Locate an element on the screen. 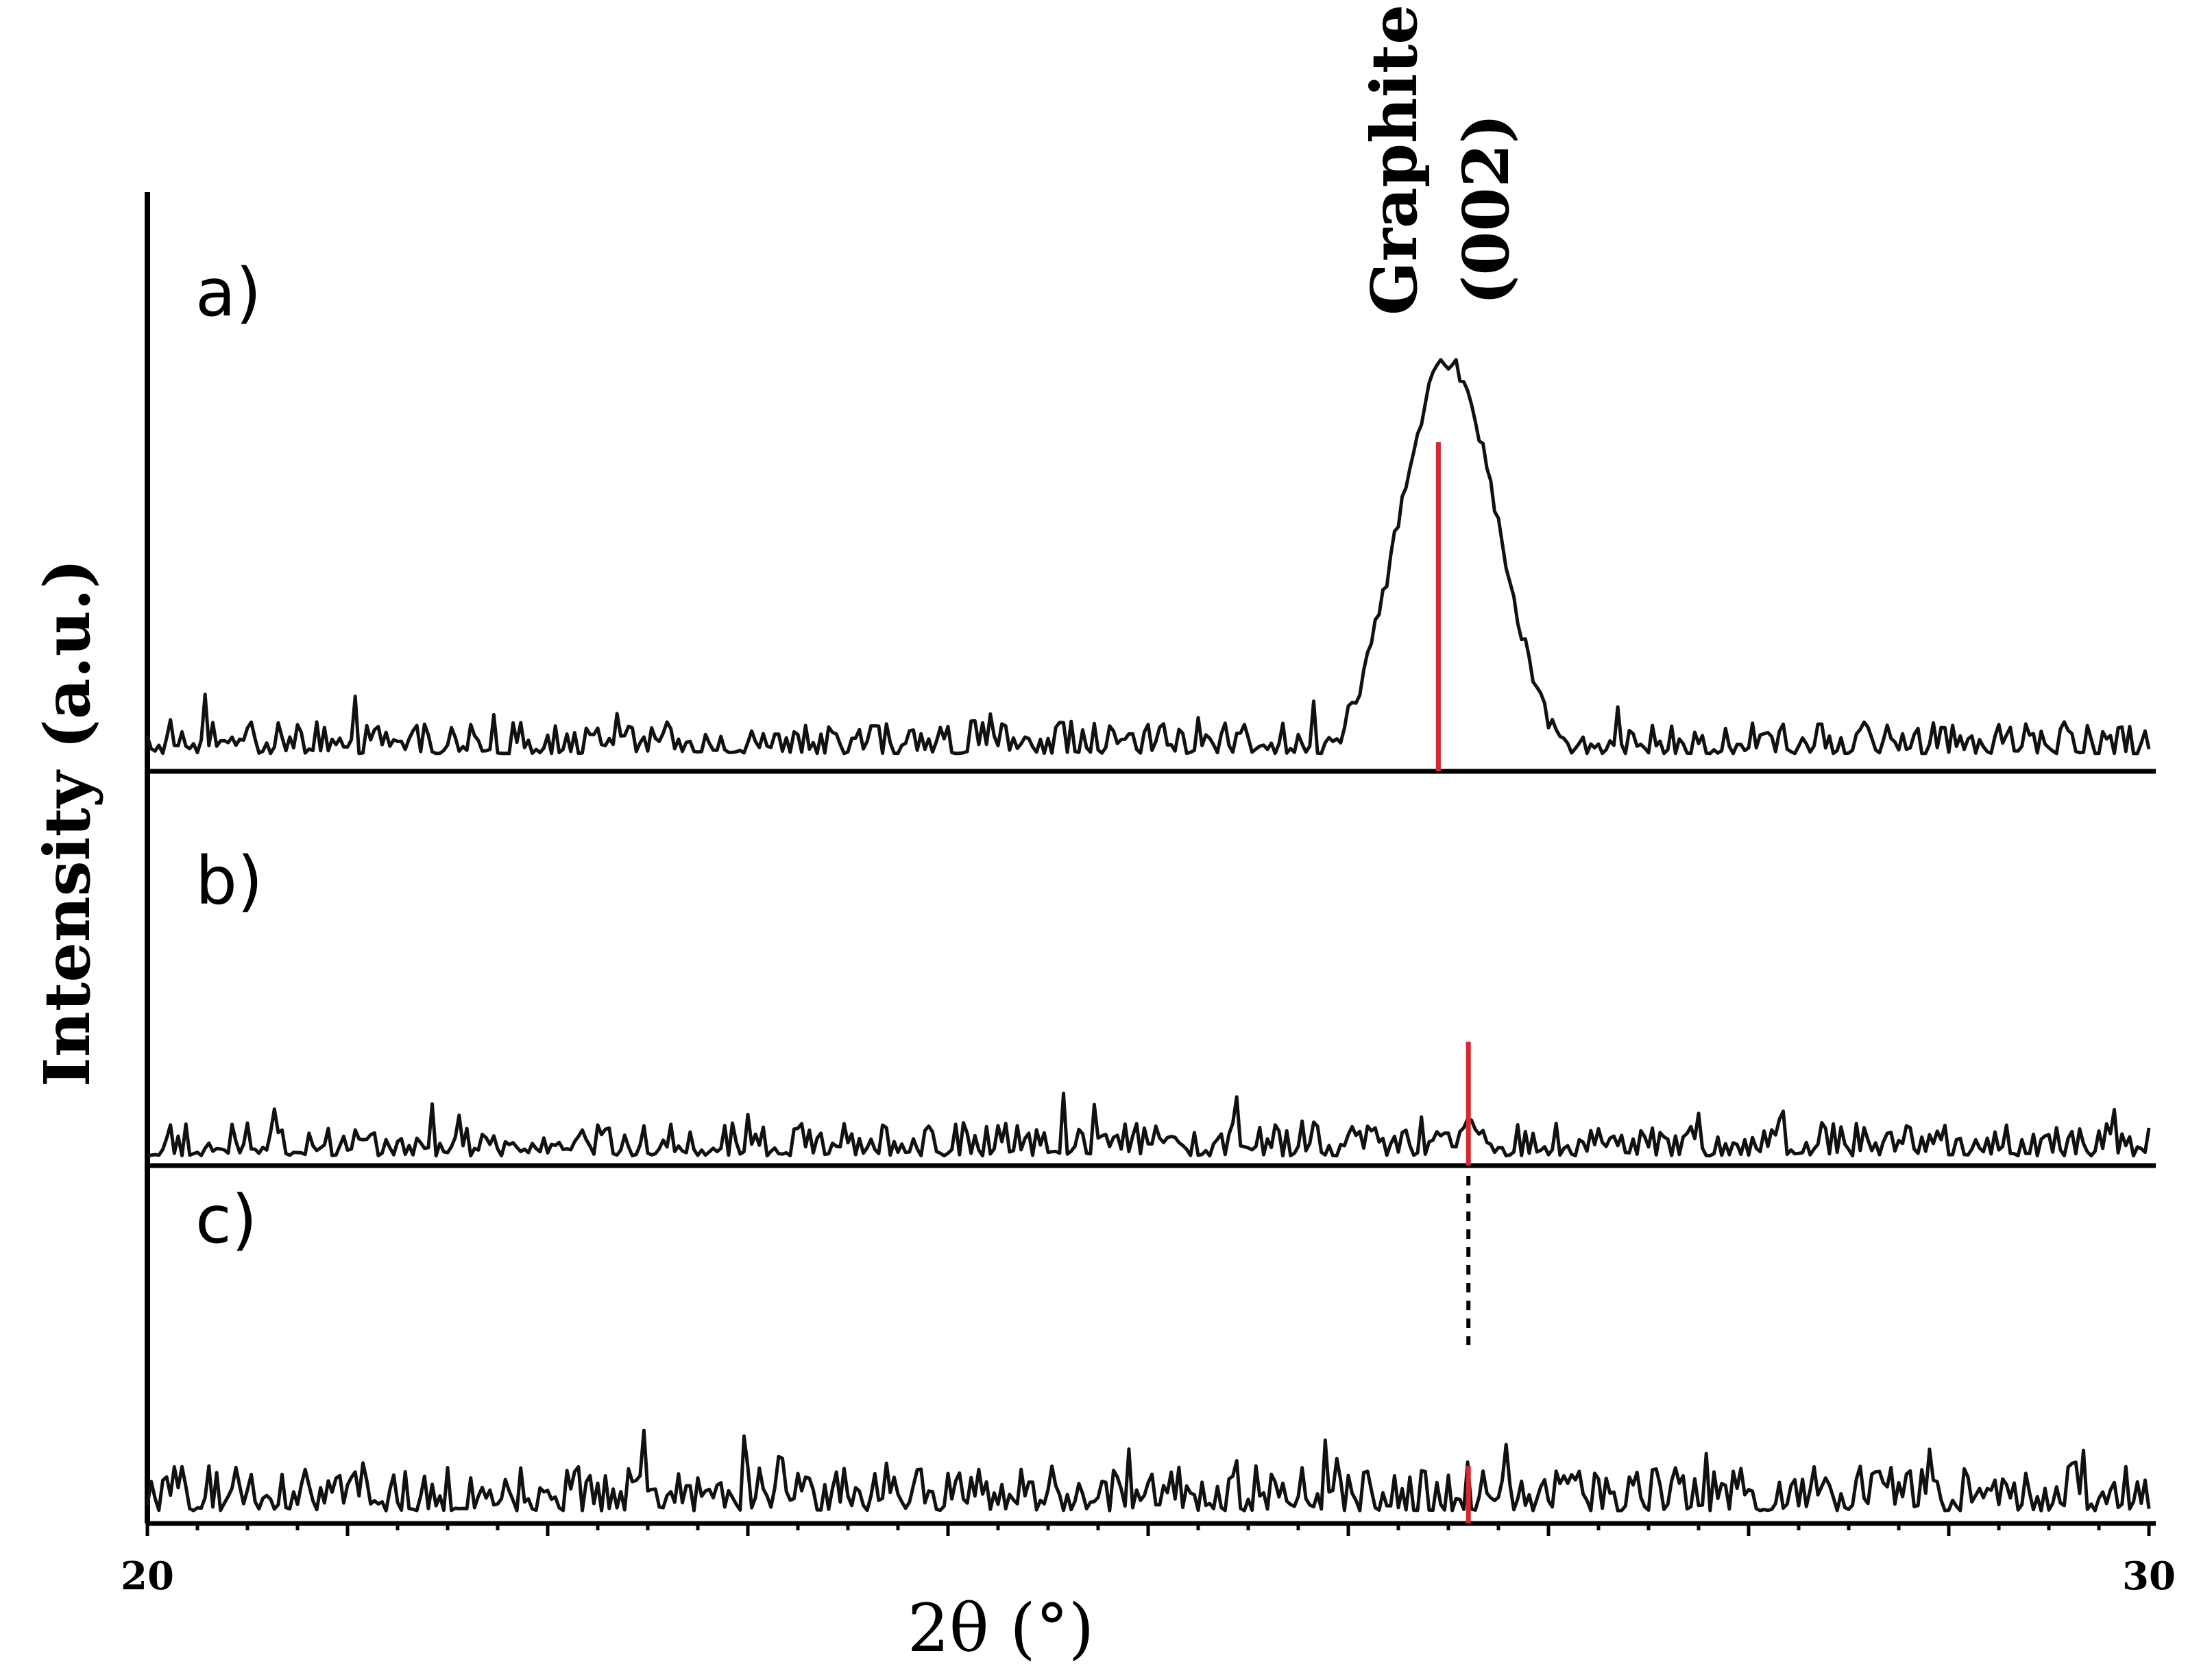 The image size is (2212, 1675). x-tick-label-20: 20 is located at coordinates (148, 1576).